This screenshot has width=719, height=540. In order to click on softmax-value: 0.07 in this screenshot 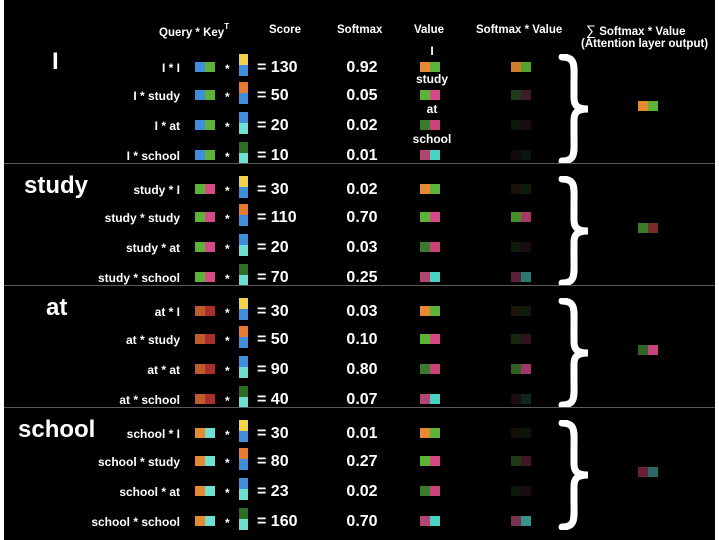, I will do `click(362, 399)`.